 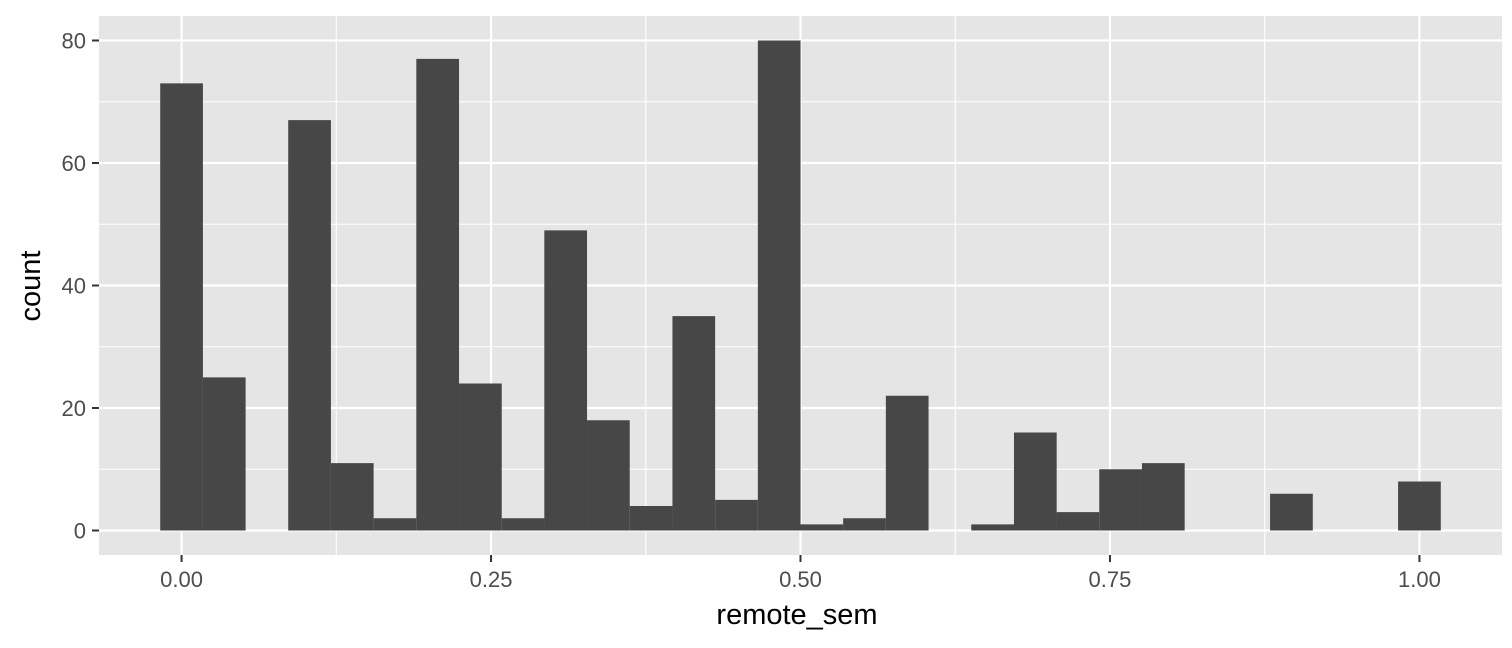 What do you see at coordinates (80, 531) in the screenshot?
I see `y-tick-label: 0` at bounding box center [80, 531].